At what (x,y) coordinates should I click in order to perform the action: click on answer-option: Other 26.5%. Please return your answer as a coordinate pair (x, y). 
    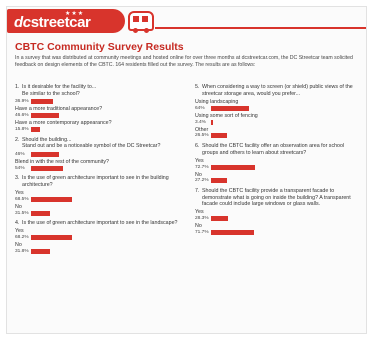
    Looking at the image, I should click on (277, 133).